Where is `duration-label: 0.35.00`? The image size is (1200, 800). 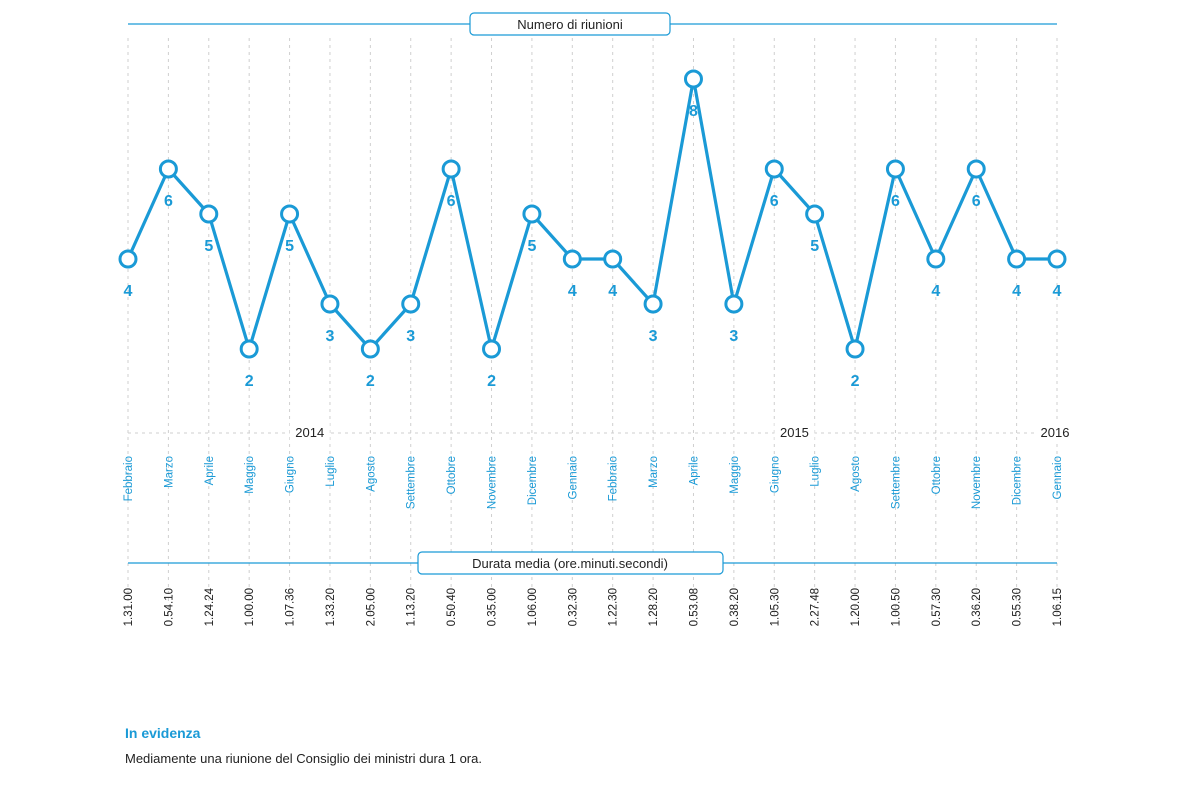
duration-label: 0.35.00 is located at coordinates (493, 607).